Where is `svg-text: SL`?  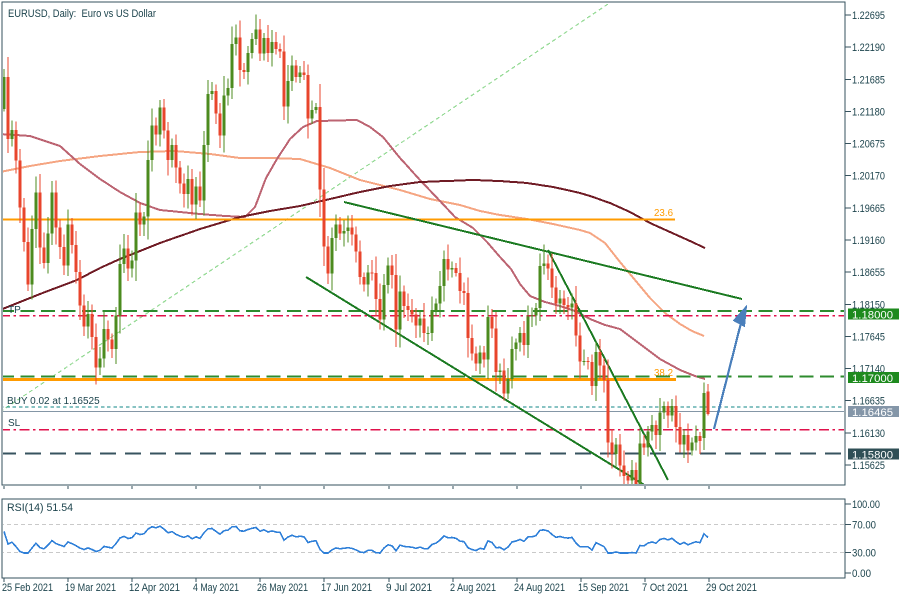 svg-text: SL is located at coordinates (14, 423).